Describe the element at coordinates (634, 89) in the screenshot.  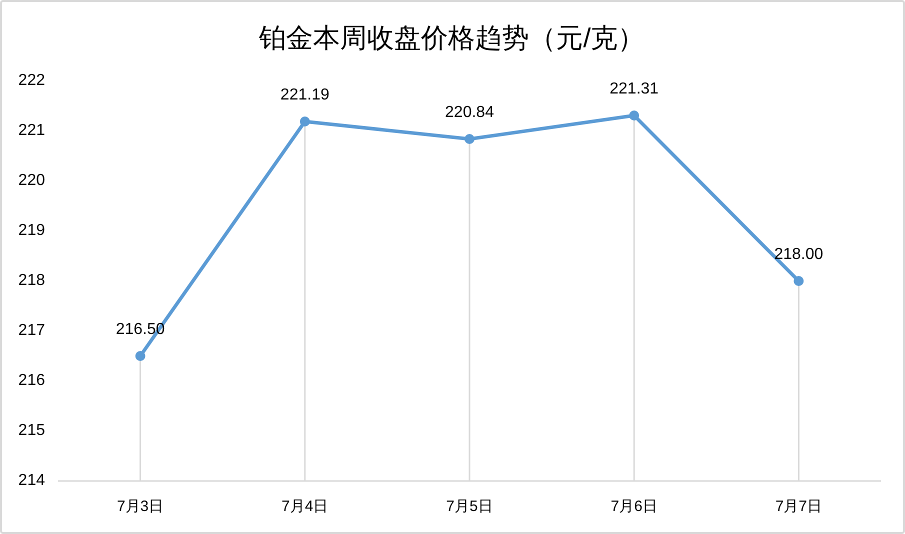
I see `data-label: 221.31` at that location.